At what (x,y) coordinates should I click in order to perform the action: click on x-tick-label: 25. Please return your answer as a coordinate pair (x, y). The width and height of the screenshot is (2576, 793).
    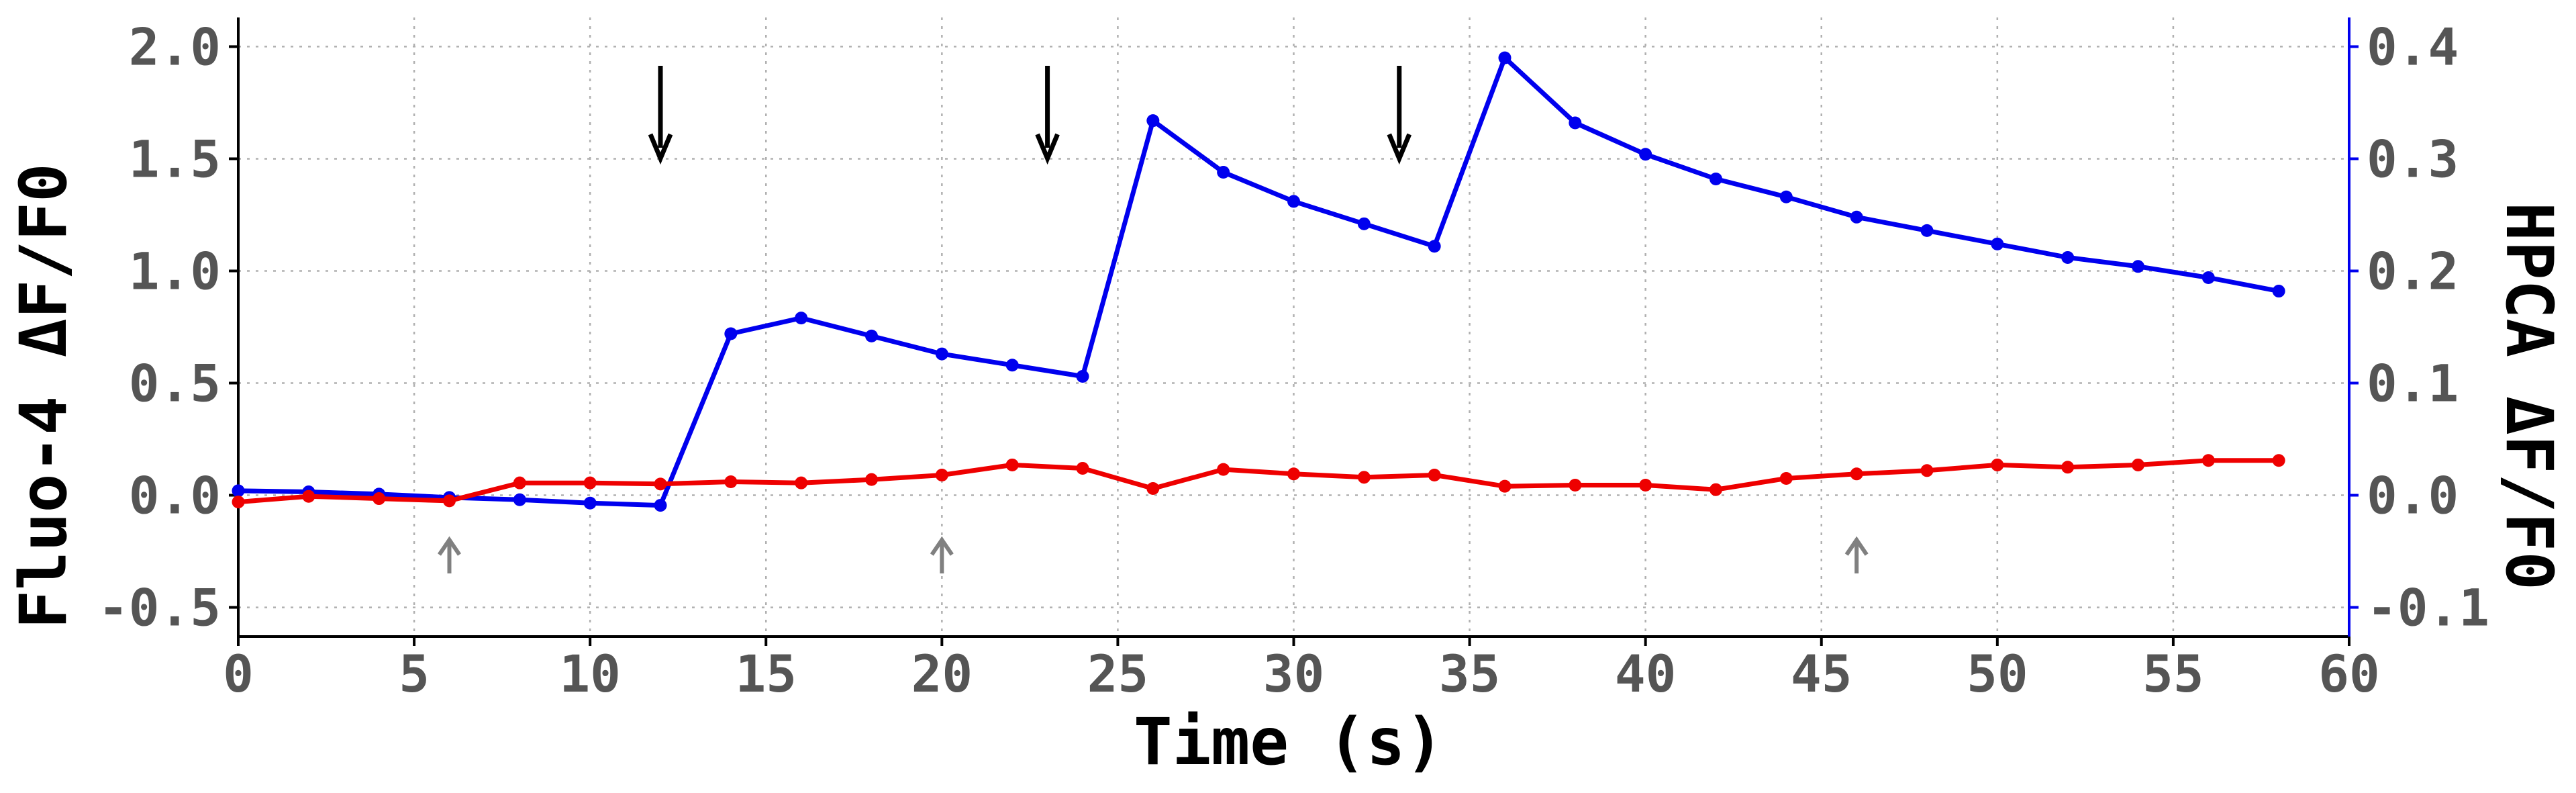
    Looking at the image, I should click on (1118, 674).